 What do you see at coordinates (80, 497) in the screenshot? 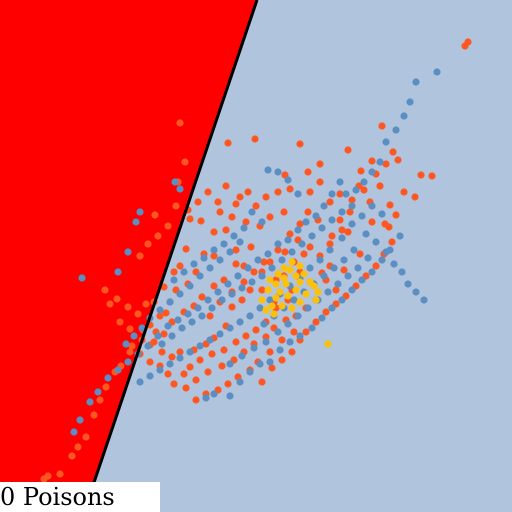
I see `poison-count-label: 0 Poisons` at bounding box center [80, 497].